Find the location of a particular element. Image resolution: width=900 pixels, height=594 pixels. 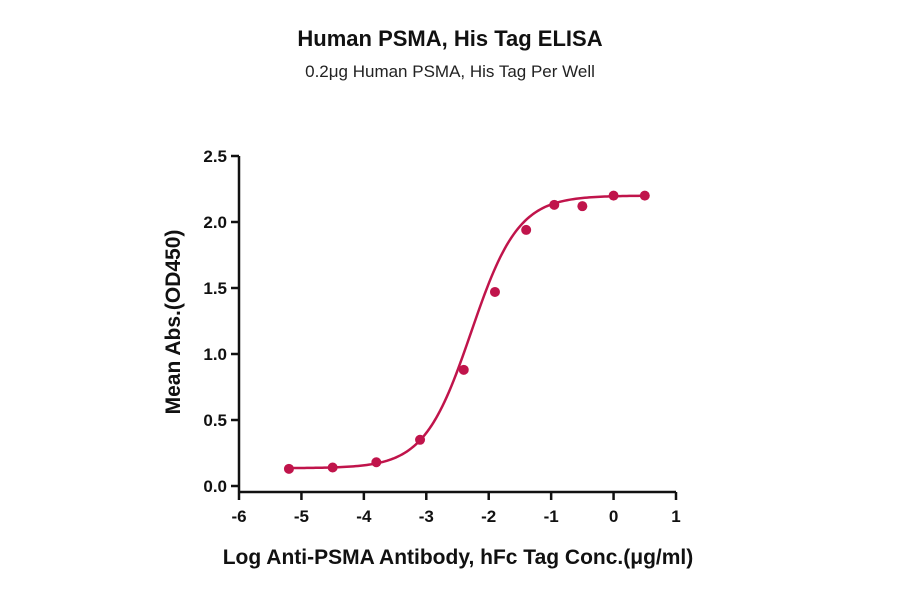

y-axis-title: Mean Abs.(OD450) is located at coordinates (173, 322).